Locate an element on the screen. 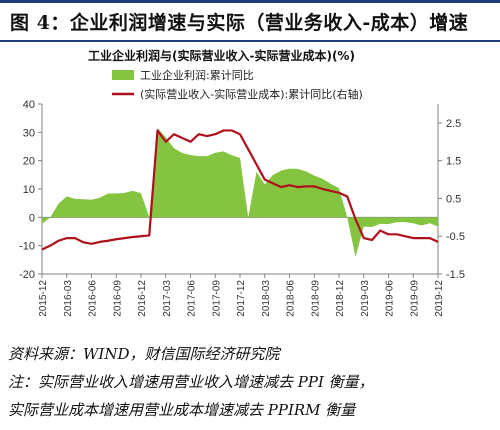  right-axis-ticks: -1.5 -0.5 0.5 1.5 2.5 is located at coordinates (451, 199).